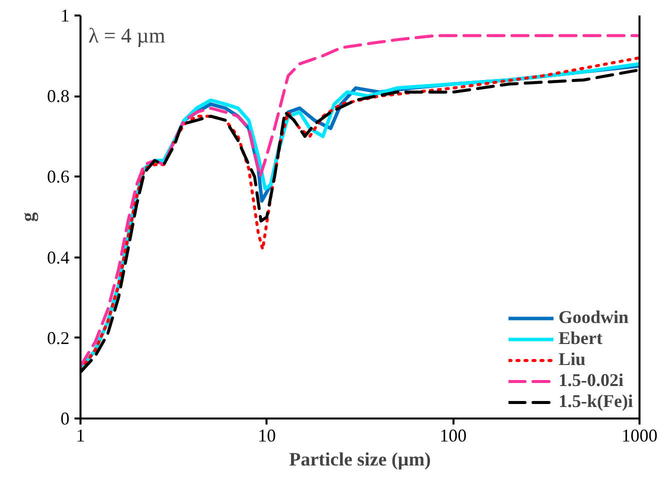  I want to click on y-tick-label: 0.2, so click(58, 338).